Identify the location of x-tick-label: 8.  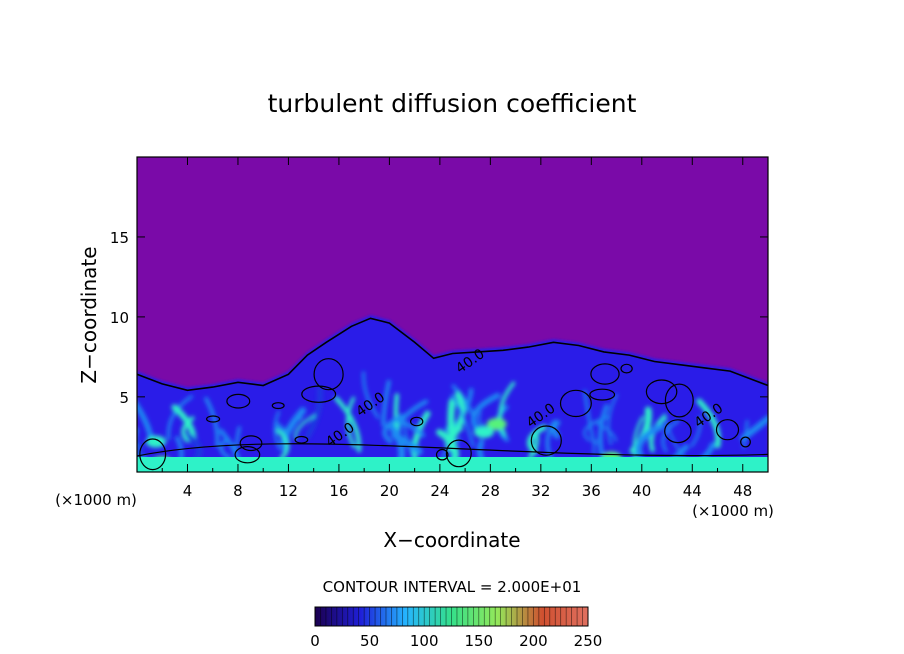
(238, 491).